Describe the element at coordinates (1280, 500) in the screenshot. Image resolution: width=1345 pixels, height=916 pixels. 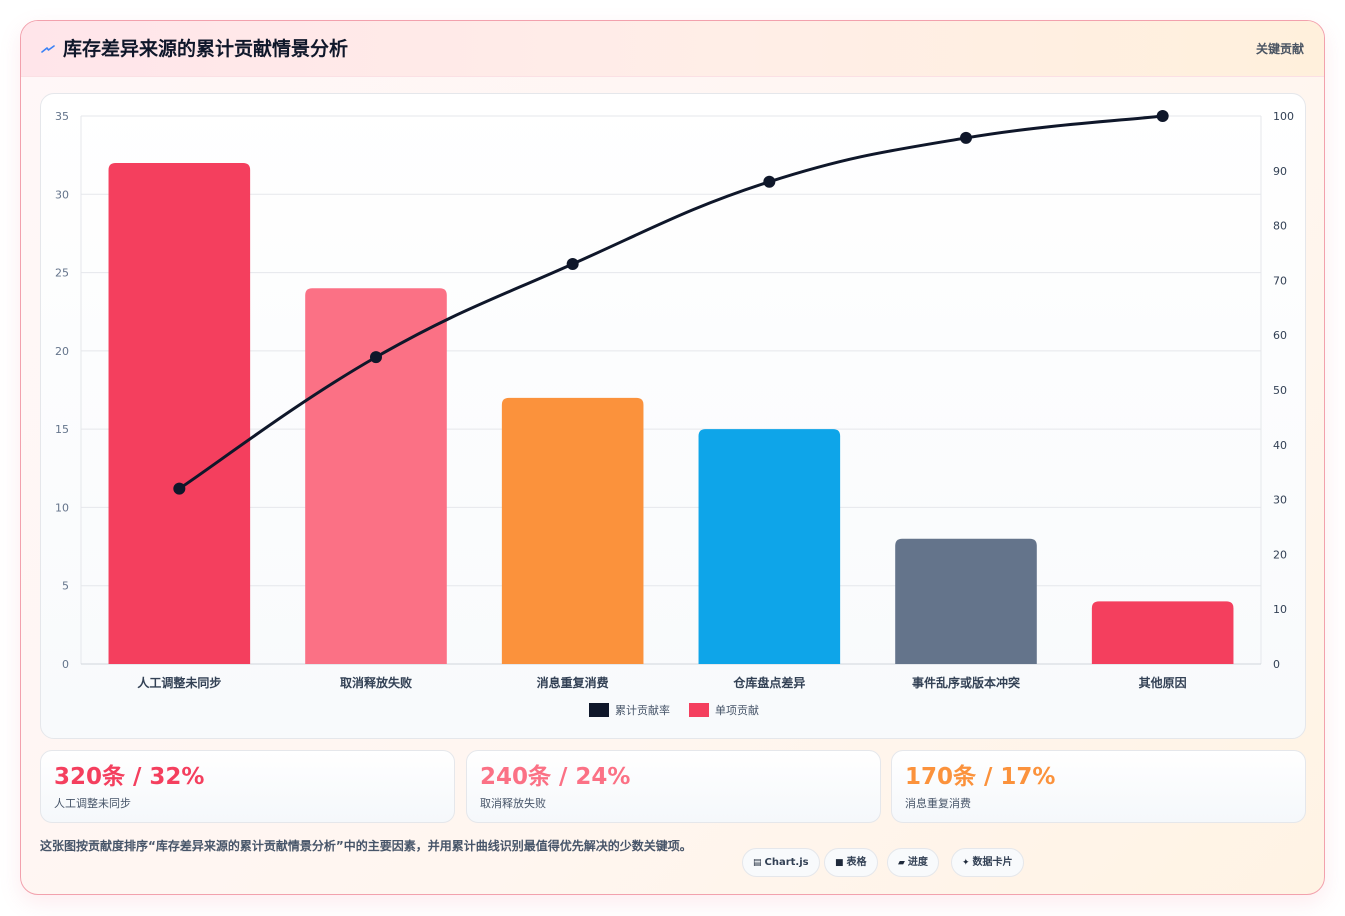
I see `y-right-tick-label: 30` at that location.